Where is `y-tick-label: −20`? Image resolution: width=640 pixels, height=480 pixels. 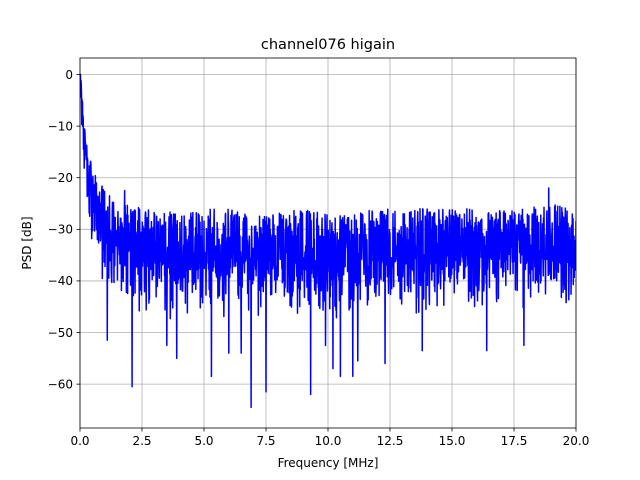 y-tick-label: −20 is located at coordinates (60, 178).